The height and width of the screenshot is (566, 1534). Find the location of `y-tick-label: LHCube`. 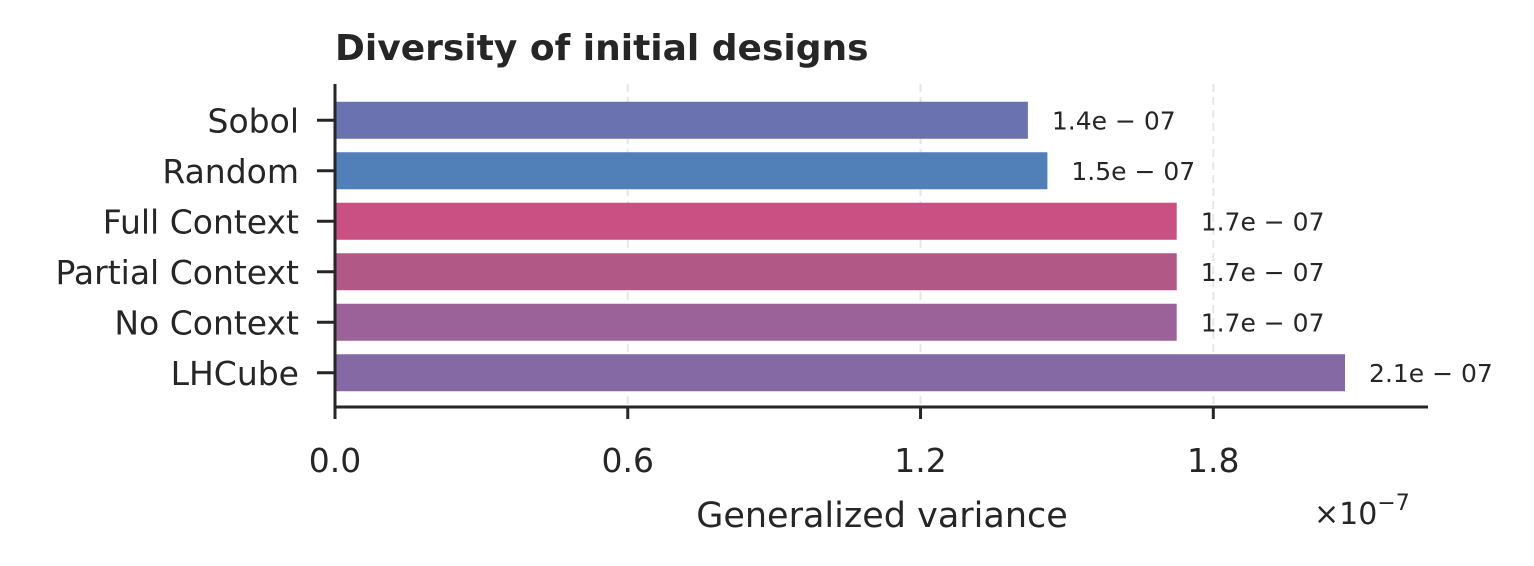

y-tick-label: LHCube is located at coordinates (235, 373).